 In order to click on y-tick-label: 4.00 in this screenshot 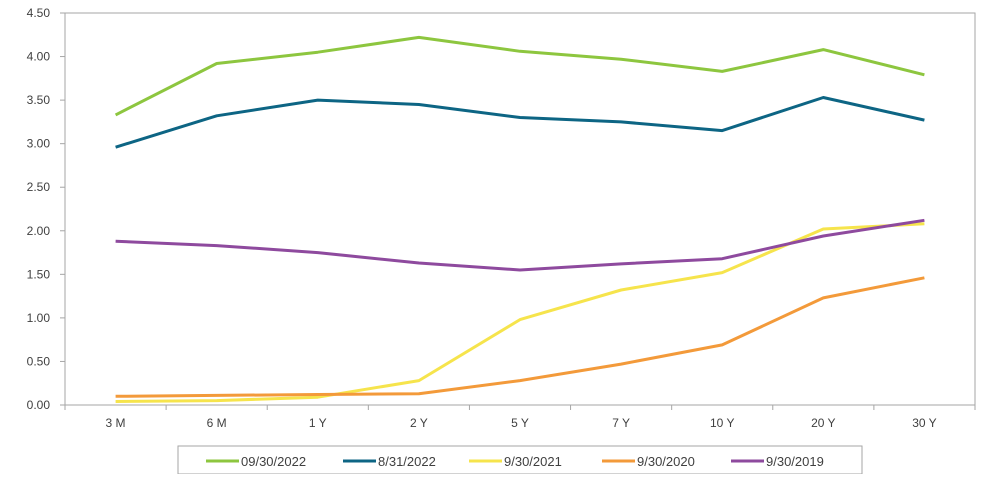, I will do `click(39, 57)`.